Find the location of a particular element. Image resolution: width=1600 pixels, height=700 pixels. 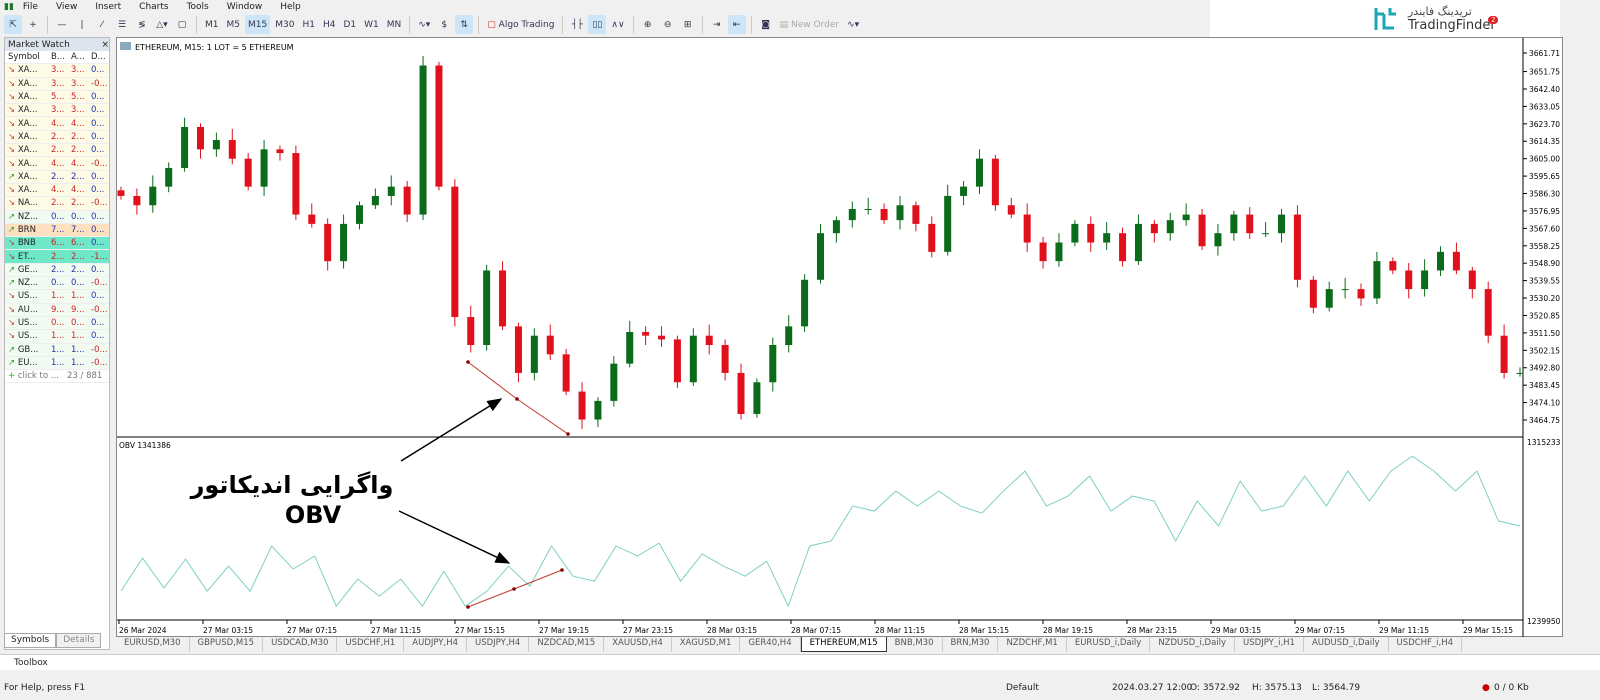

indicators-icon: ∿▾ is located at coordinates (424, 24).